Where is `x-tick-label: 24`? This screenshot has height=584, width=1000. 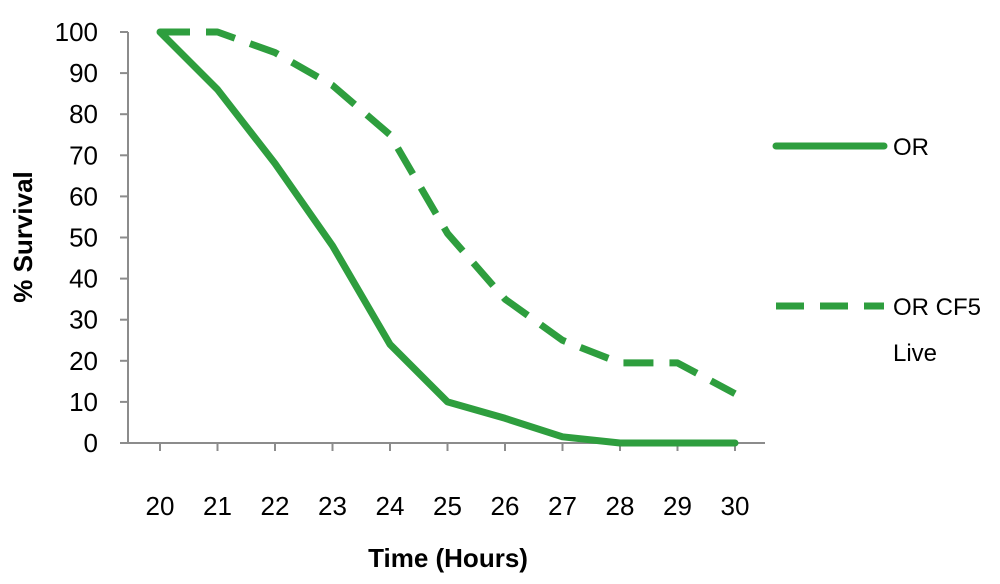
x-tick-label: 24 is located at coordinates (390, 506).